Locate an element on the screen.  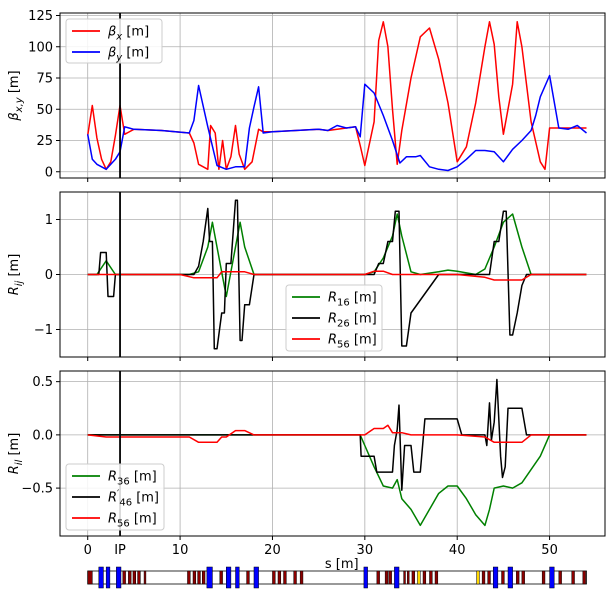
y-tick-label: 50 is located at coordinates (44, 110).